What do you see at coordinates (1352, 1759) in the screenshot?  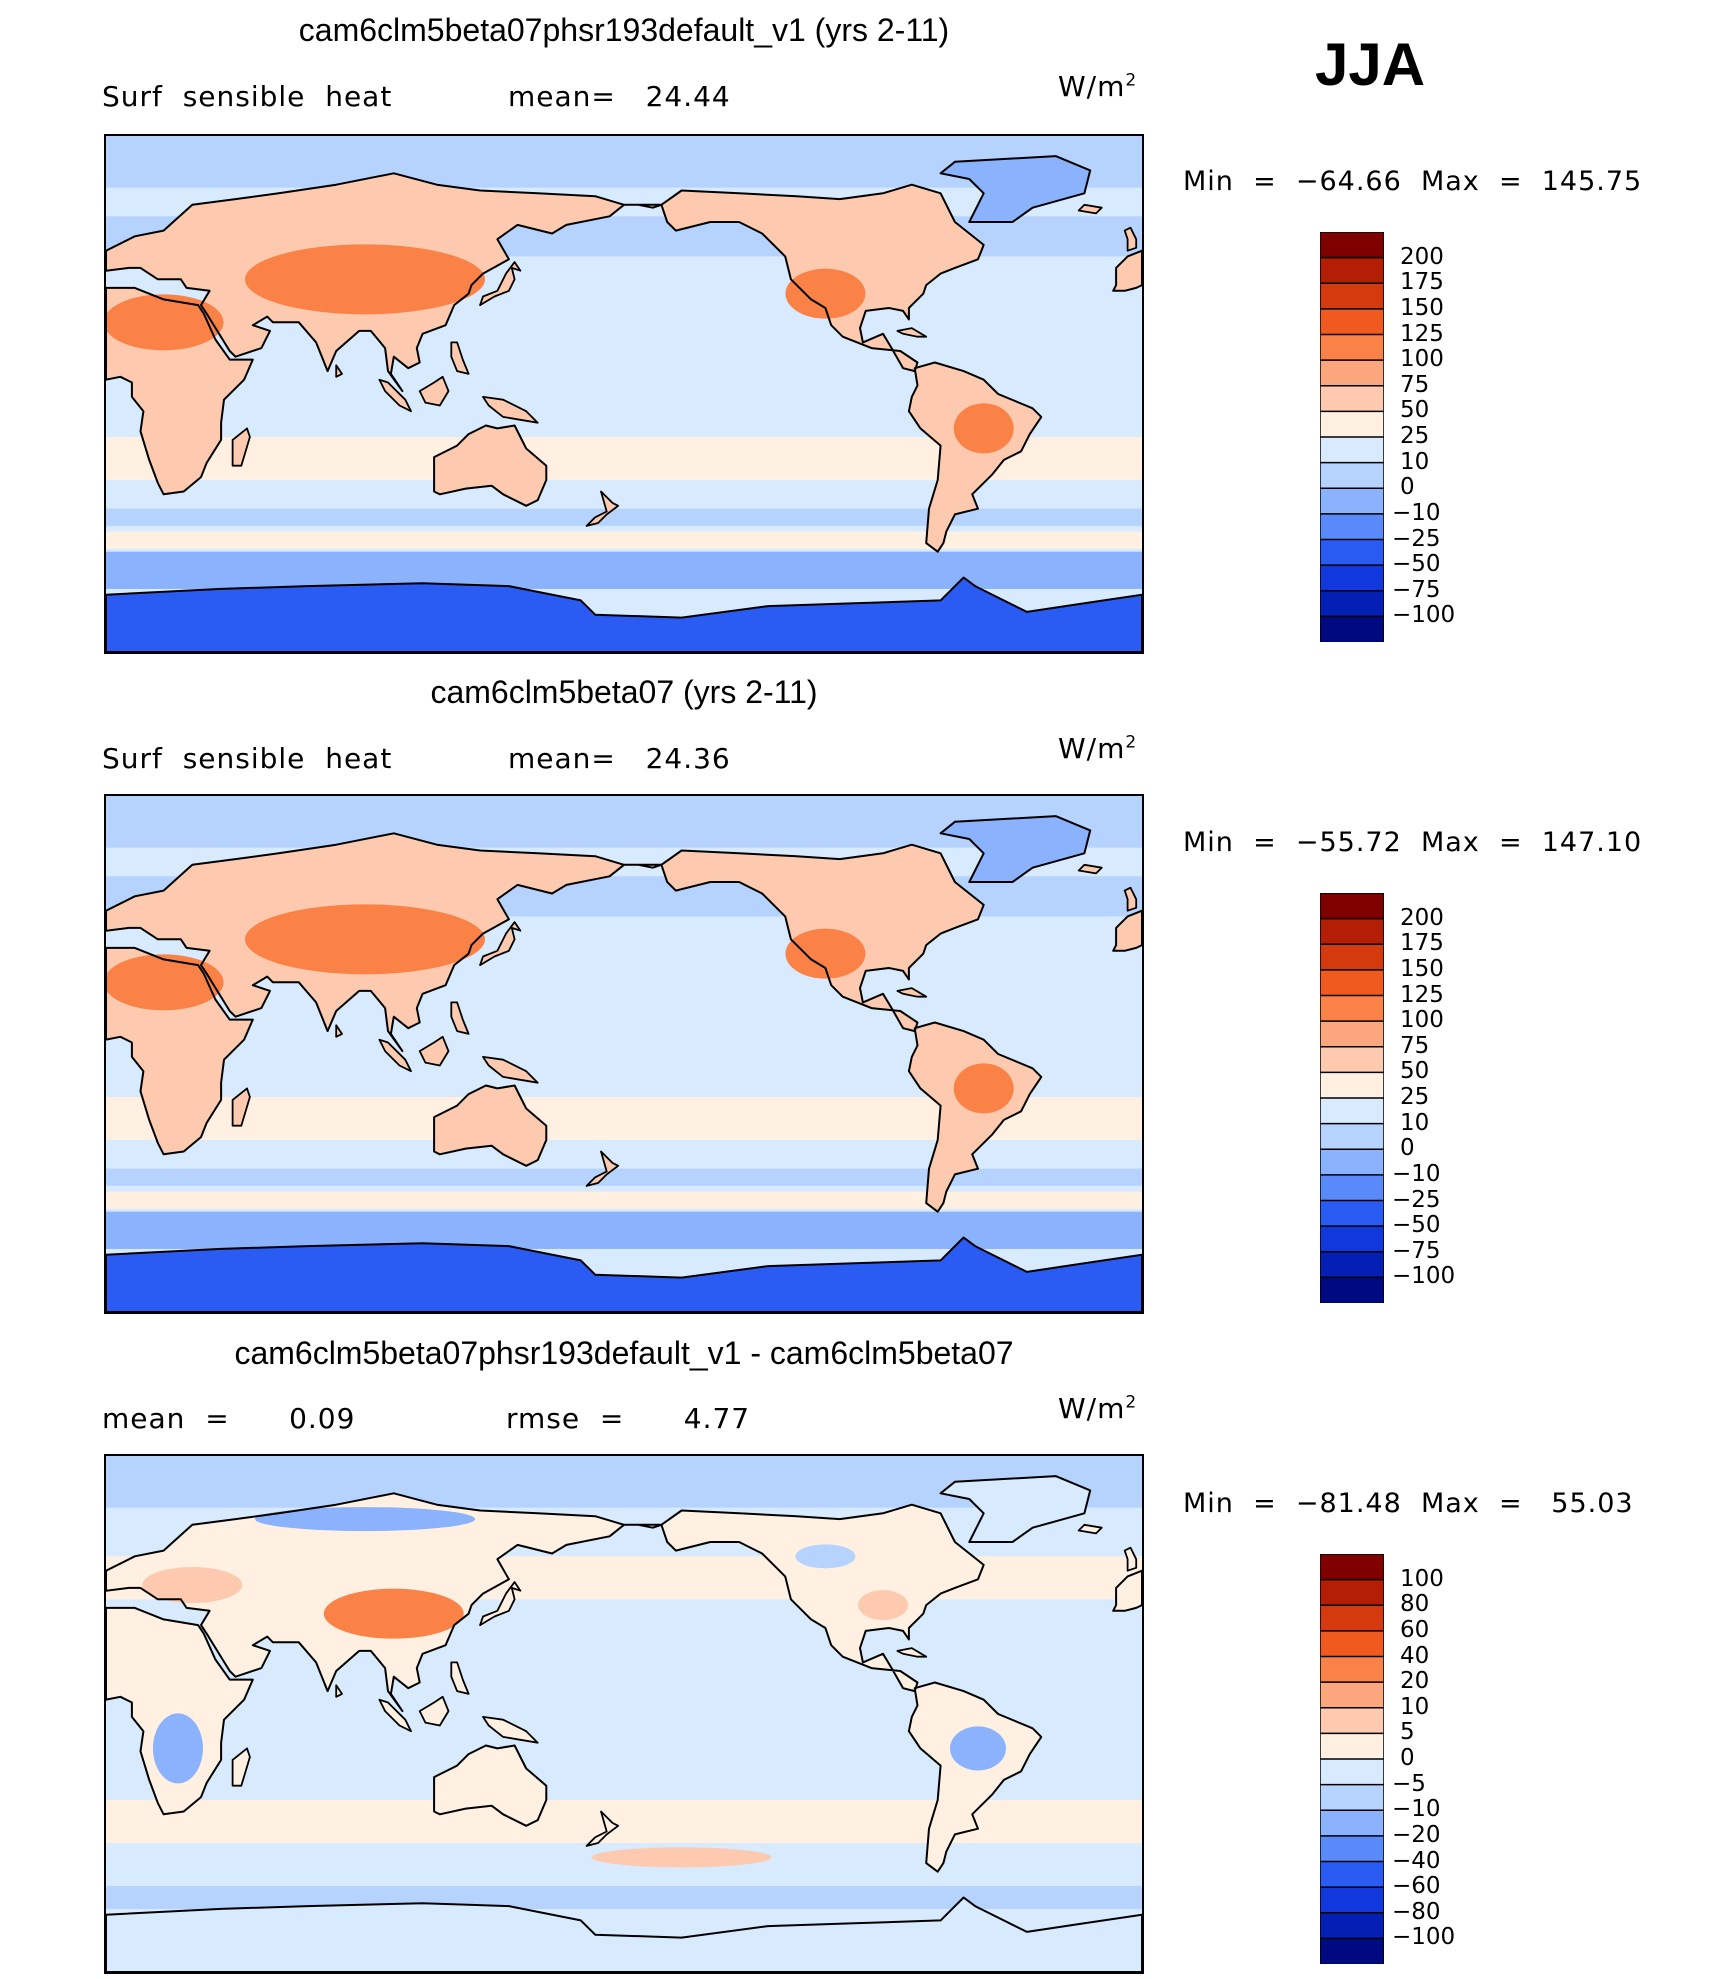 I see `panel-3-colorbar` at bounding box center [1352, 1759].